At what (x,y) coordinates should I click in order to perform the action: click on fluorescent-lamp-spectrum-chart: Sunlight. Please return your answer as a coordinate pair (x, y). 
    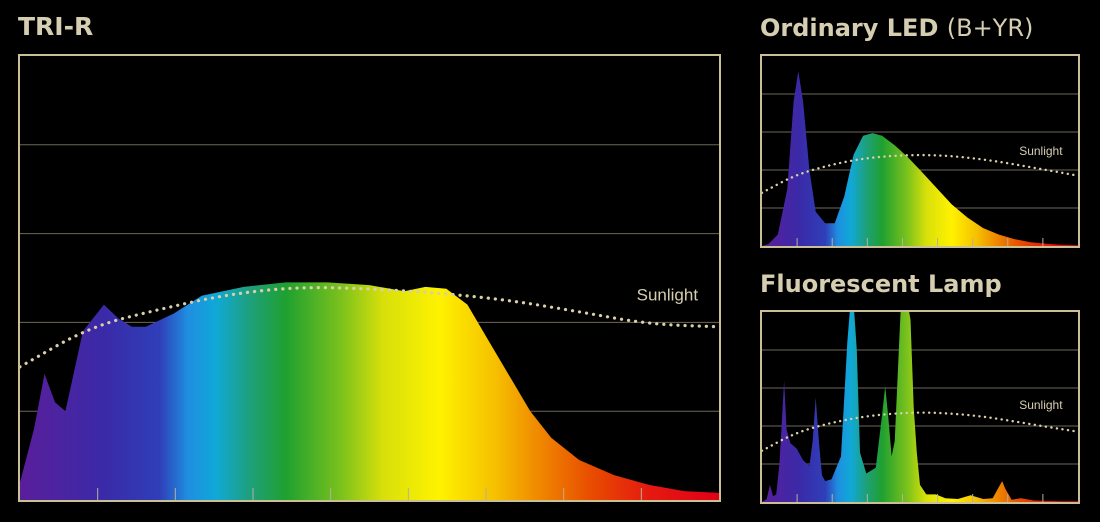
    Looking at the image, I should click on (920, 407).